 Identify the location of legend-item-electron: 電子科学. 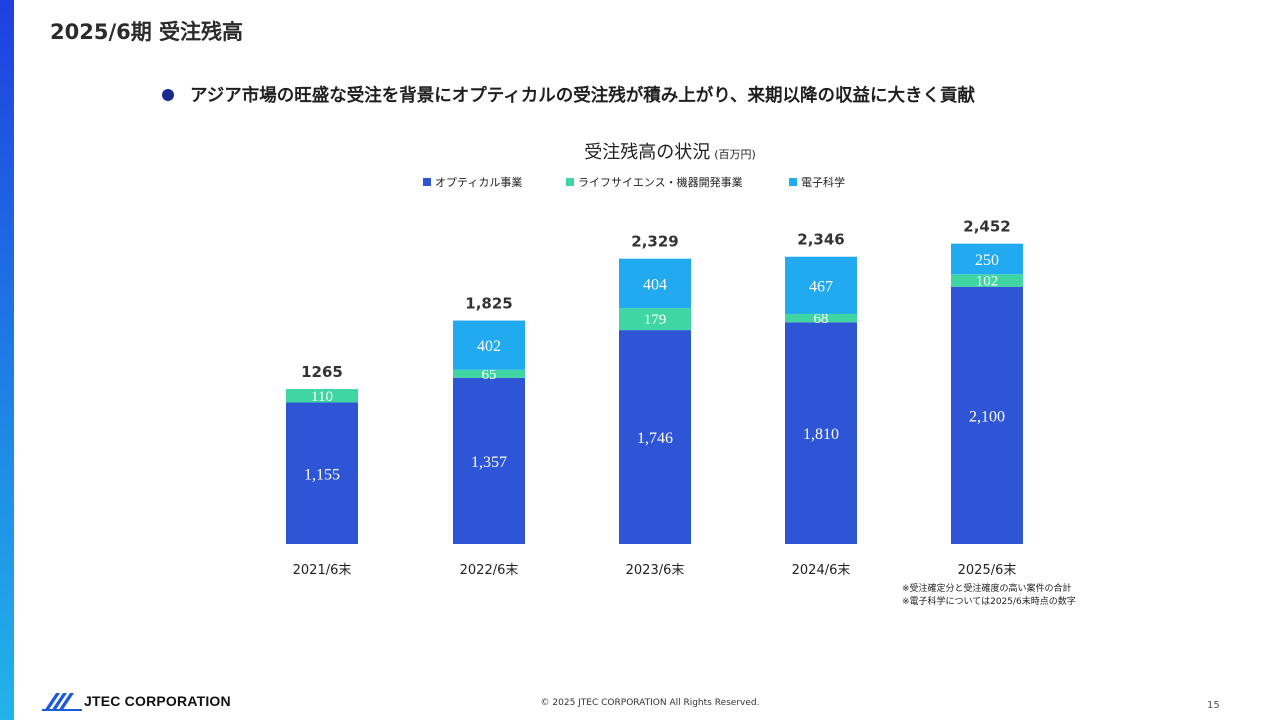
(817, 182).